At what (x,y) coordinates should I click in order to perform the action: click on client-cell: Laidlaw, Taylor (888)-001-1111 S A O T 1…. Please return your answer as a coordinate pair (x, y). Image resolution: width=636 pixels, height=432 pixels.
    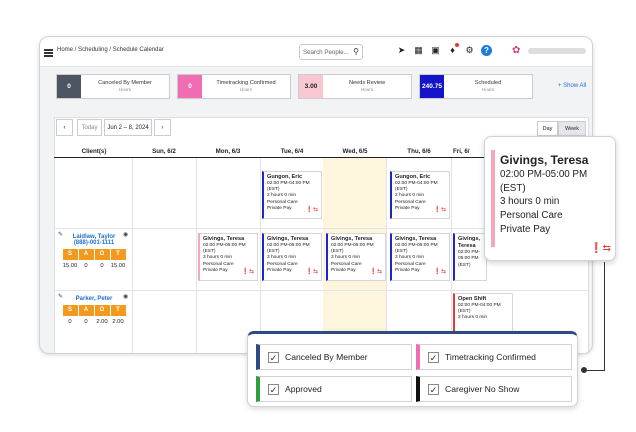
    Looking at the image, I should click on (94, 252).